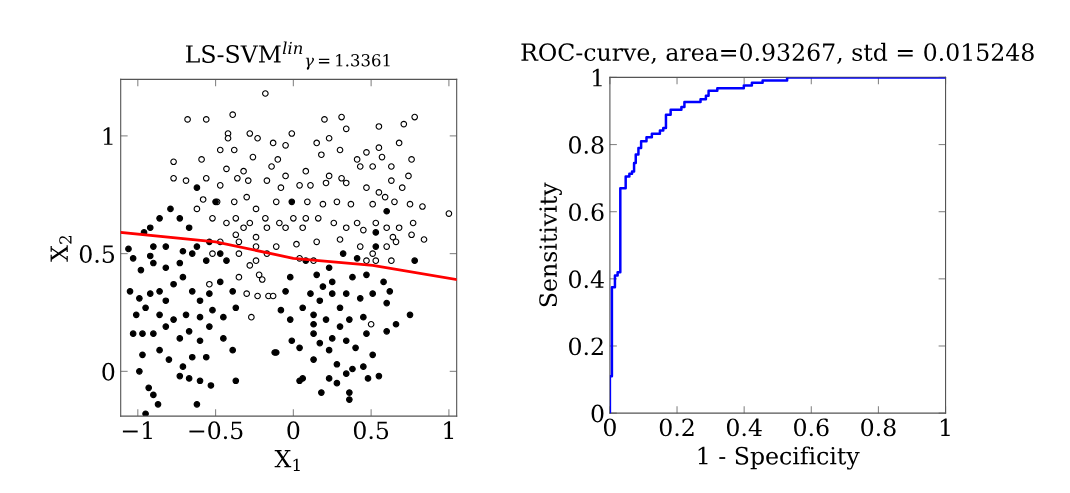 Image resolution: width=1070 pixels, height=493 pixels. I want to click on x-tick-label: 0.5, so click(371, 430).